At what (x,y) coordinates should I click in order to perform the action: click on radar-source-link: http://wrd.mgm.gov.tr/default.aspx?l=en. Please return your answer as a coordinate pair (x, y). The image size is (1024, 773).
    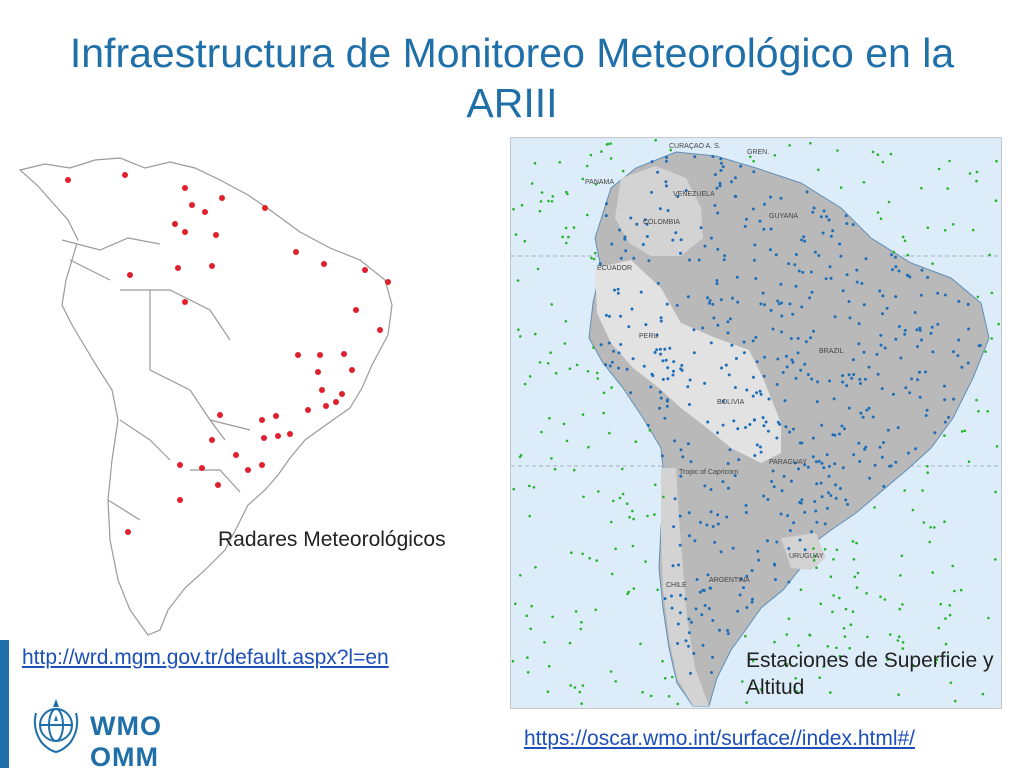
    Looking at the image, I should click on (205, 657).